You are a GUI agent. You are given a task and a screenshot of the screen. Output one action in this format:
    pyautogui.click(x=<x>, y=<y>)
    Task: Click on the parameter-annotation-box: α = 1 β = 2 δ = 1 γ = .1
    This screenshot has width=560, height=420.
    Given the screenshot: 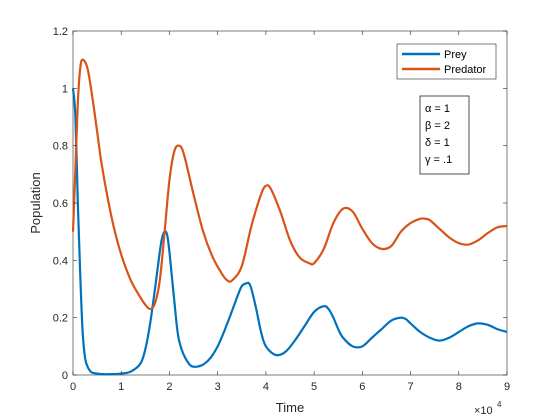 What is the action you would take?
    pyautogui.click(x=444, y=135)
    